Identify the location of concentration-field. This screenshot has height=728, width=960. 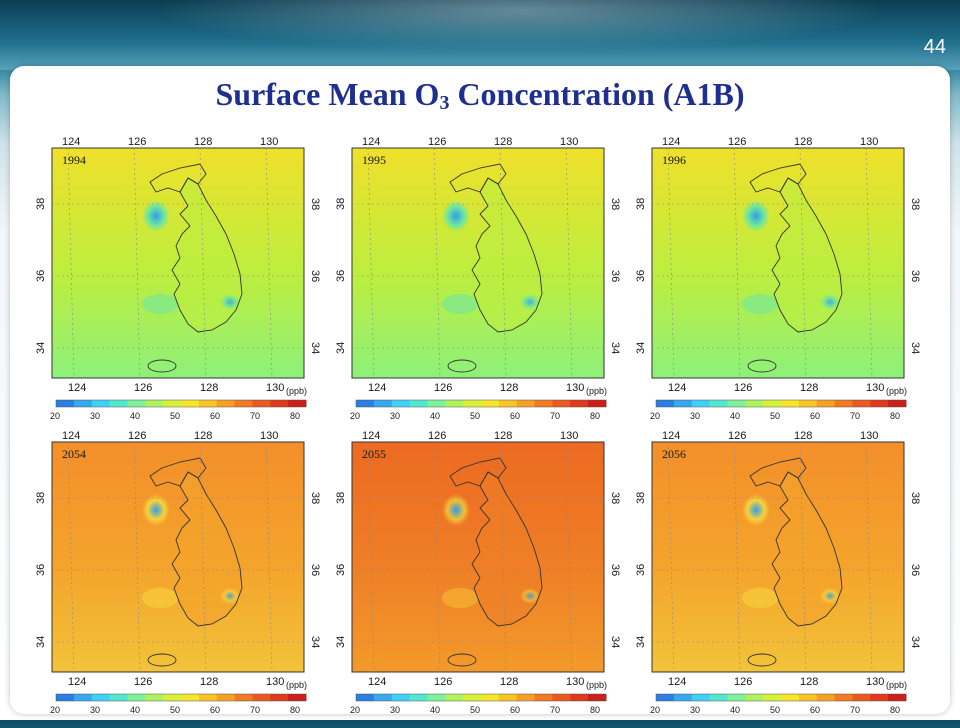
(478, 263).